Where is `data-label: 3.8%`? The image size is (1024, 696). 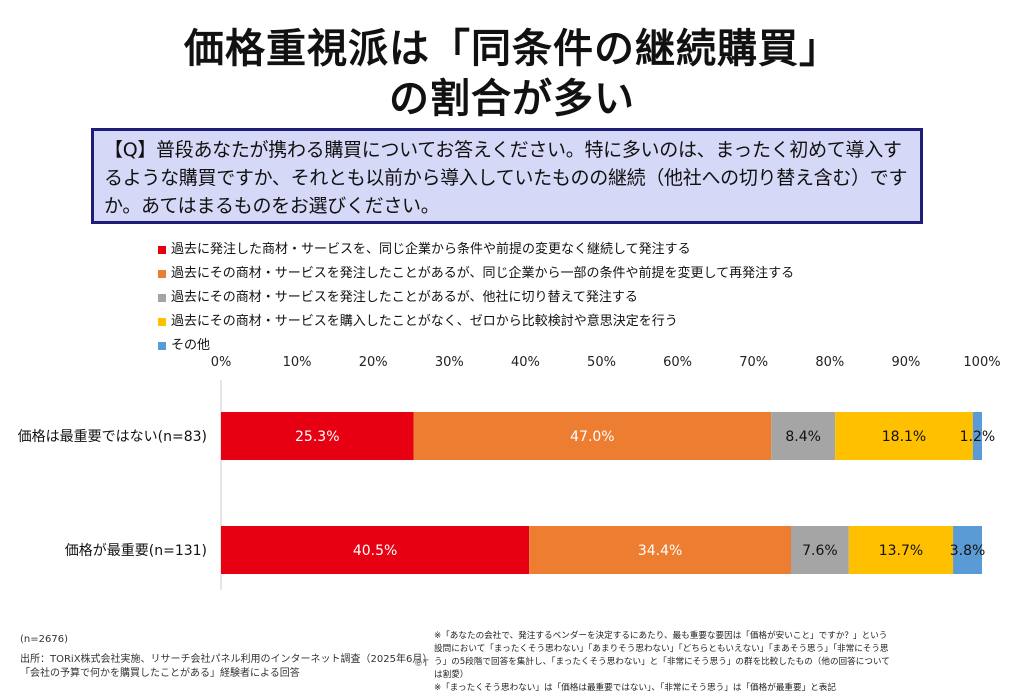 data-label: 3.8% is located at coordinates (968, 551).